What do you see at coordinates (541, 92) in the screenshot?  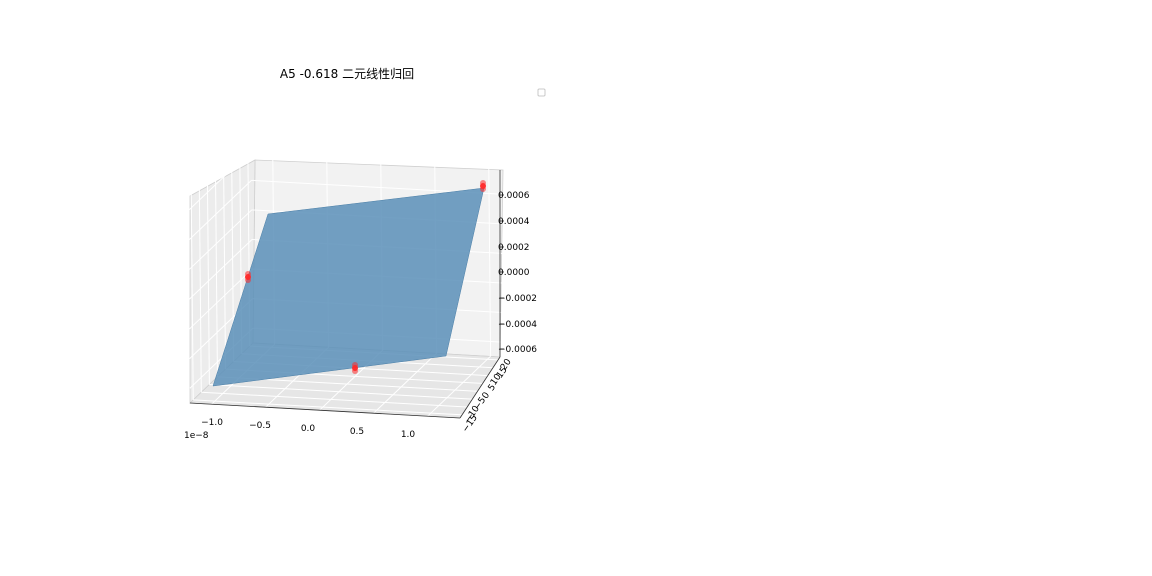 I see `legend-box` at bounding box center [541, 92].